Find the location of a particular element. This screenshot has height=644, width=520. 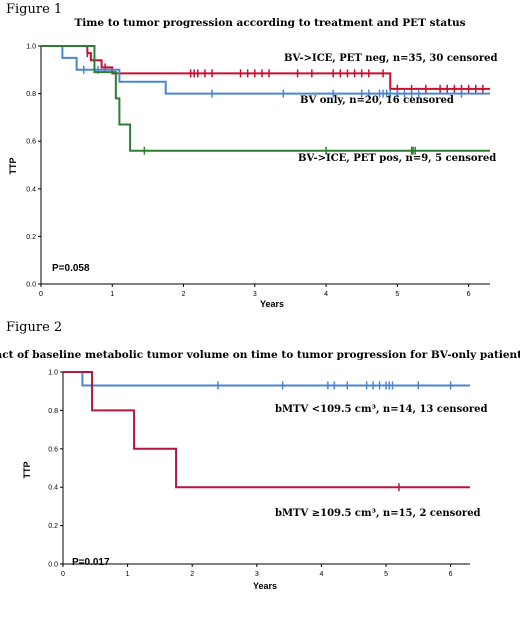

series-label: BV->ICE, PET neg, n=35, 30 censored is located at coordinates (390, 58).